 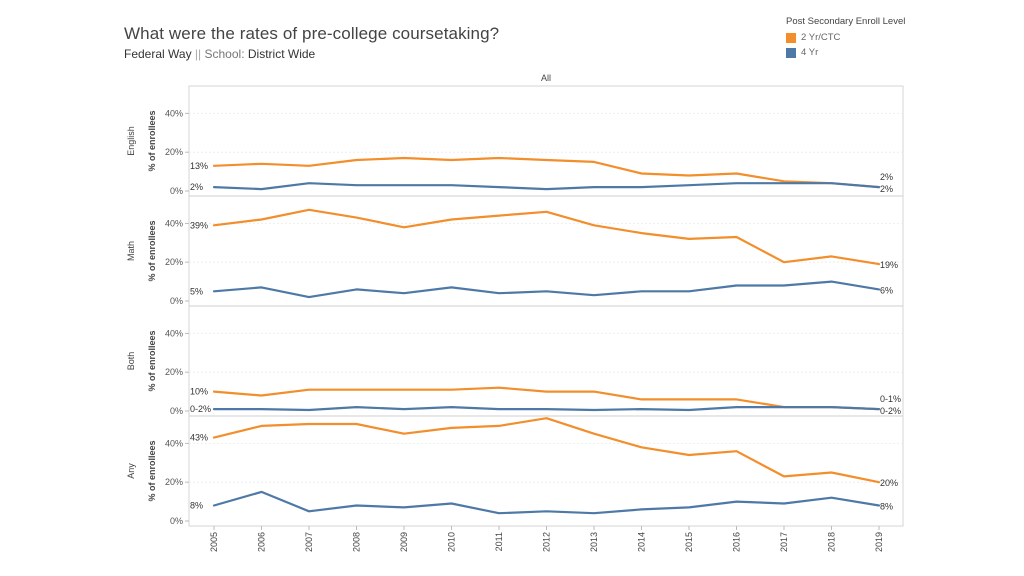 What do you see at coordinates (784, 542) in the screenshot?
I see `x-tick-label-2017: 2017` at bounding box center [784, 542].